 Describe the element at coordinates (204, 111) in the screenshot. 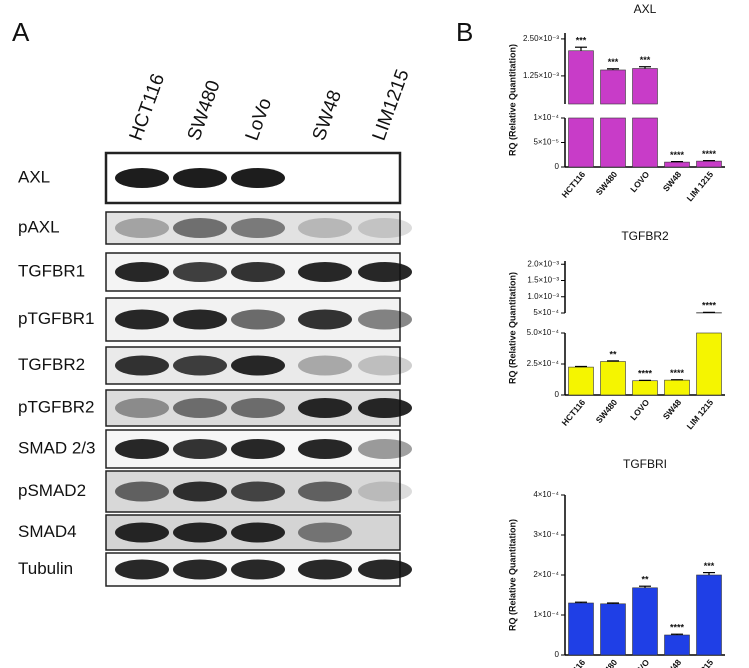

I see `column-label: SW480` at that location.